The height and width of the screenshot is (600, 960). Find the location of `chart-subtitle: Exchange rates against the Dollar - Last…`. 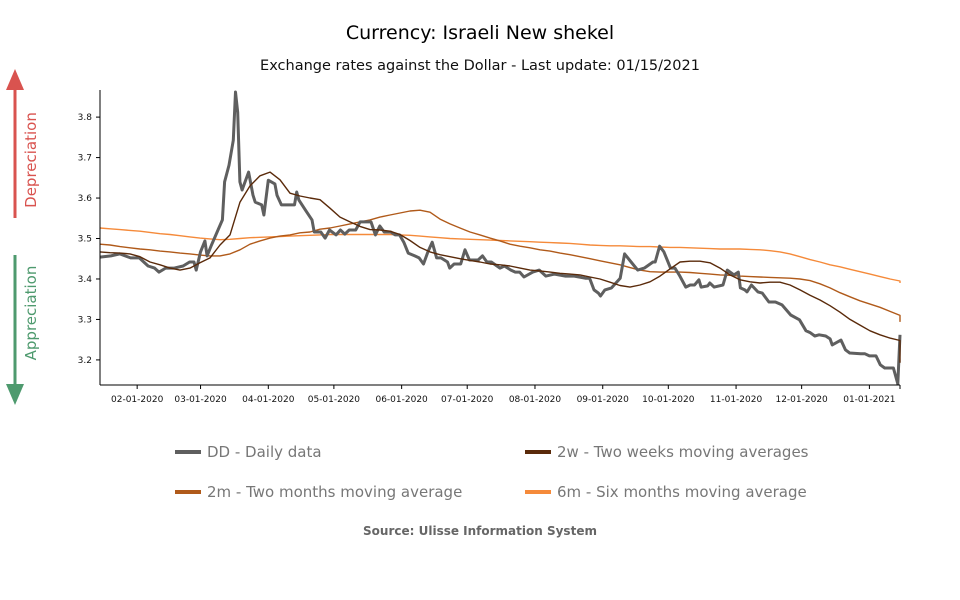

chart-subtitle: Exchange rates against the Dollar - Last… is located at coordinates (480, 66).